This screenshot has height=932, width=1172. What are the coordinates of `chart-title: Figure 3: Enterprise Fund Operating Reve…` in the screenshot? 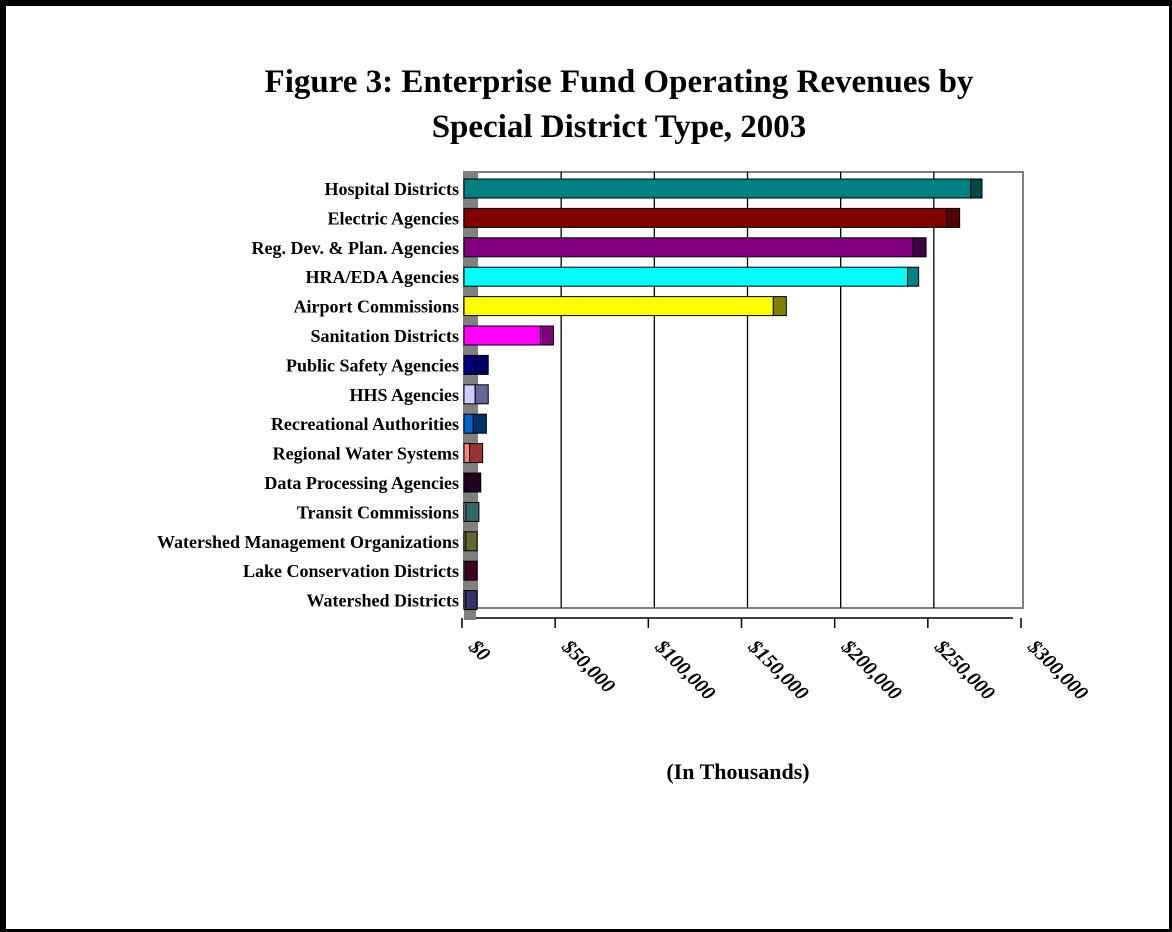 It's located at (586, 105).